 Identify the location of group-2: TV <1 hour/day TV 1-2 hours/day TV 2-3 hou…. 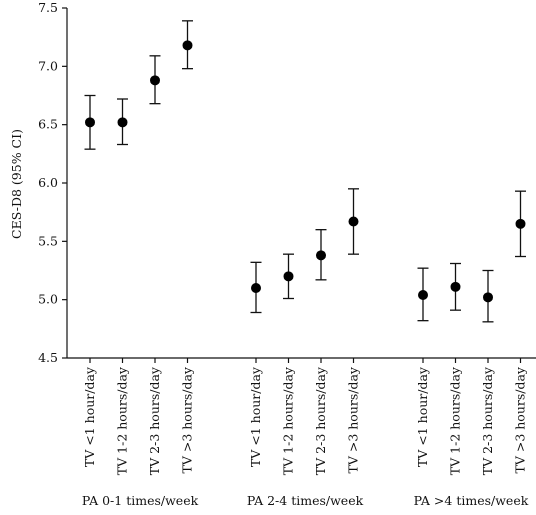
(305, 348).